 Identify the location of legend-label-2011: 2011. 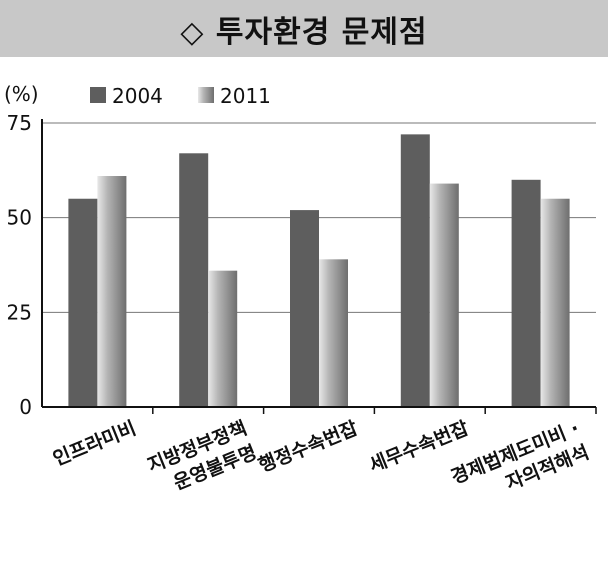
(245, 96).